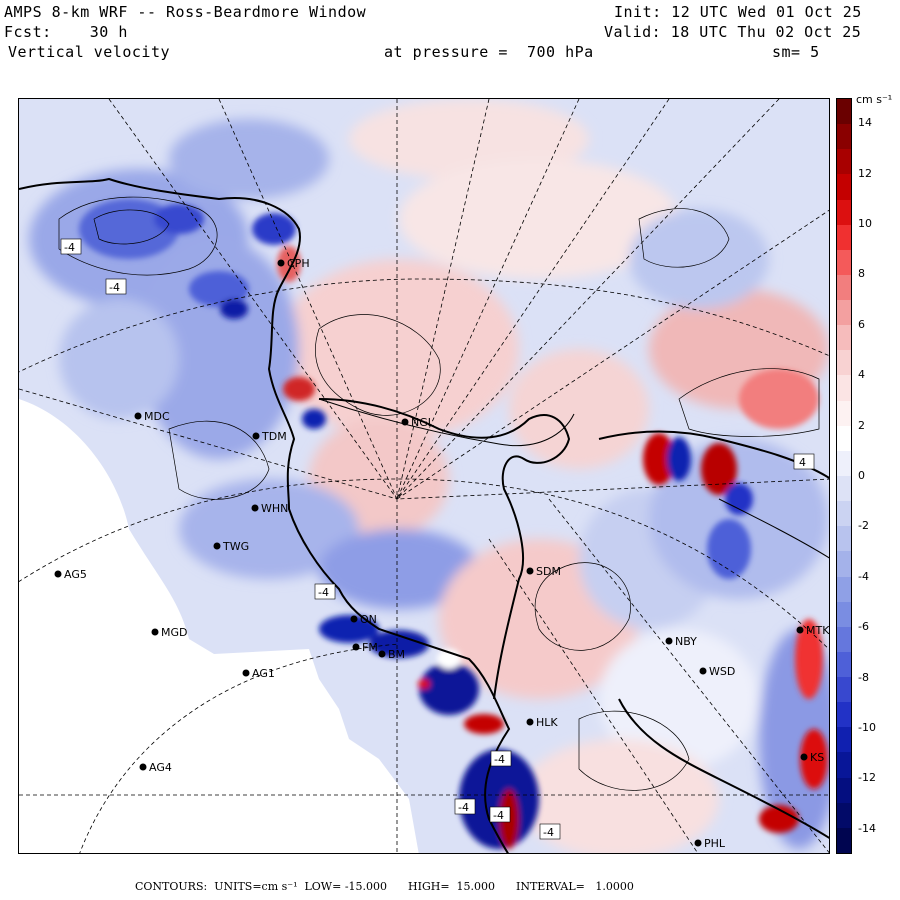 This screenshot has height=900, width=900. What do you see at coordinates (66, 32) in the screenshot?
I see `forecast-hour: Fcst: 30 h` at bounding box center [66, 32].